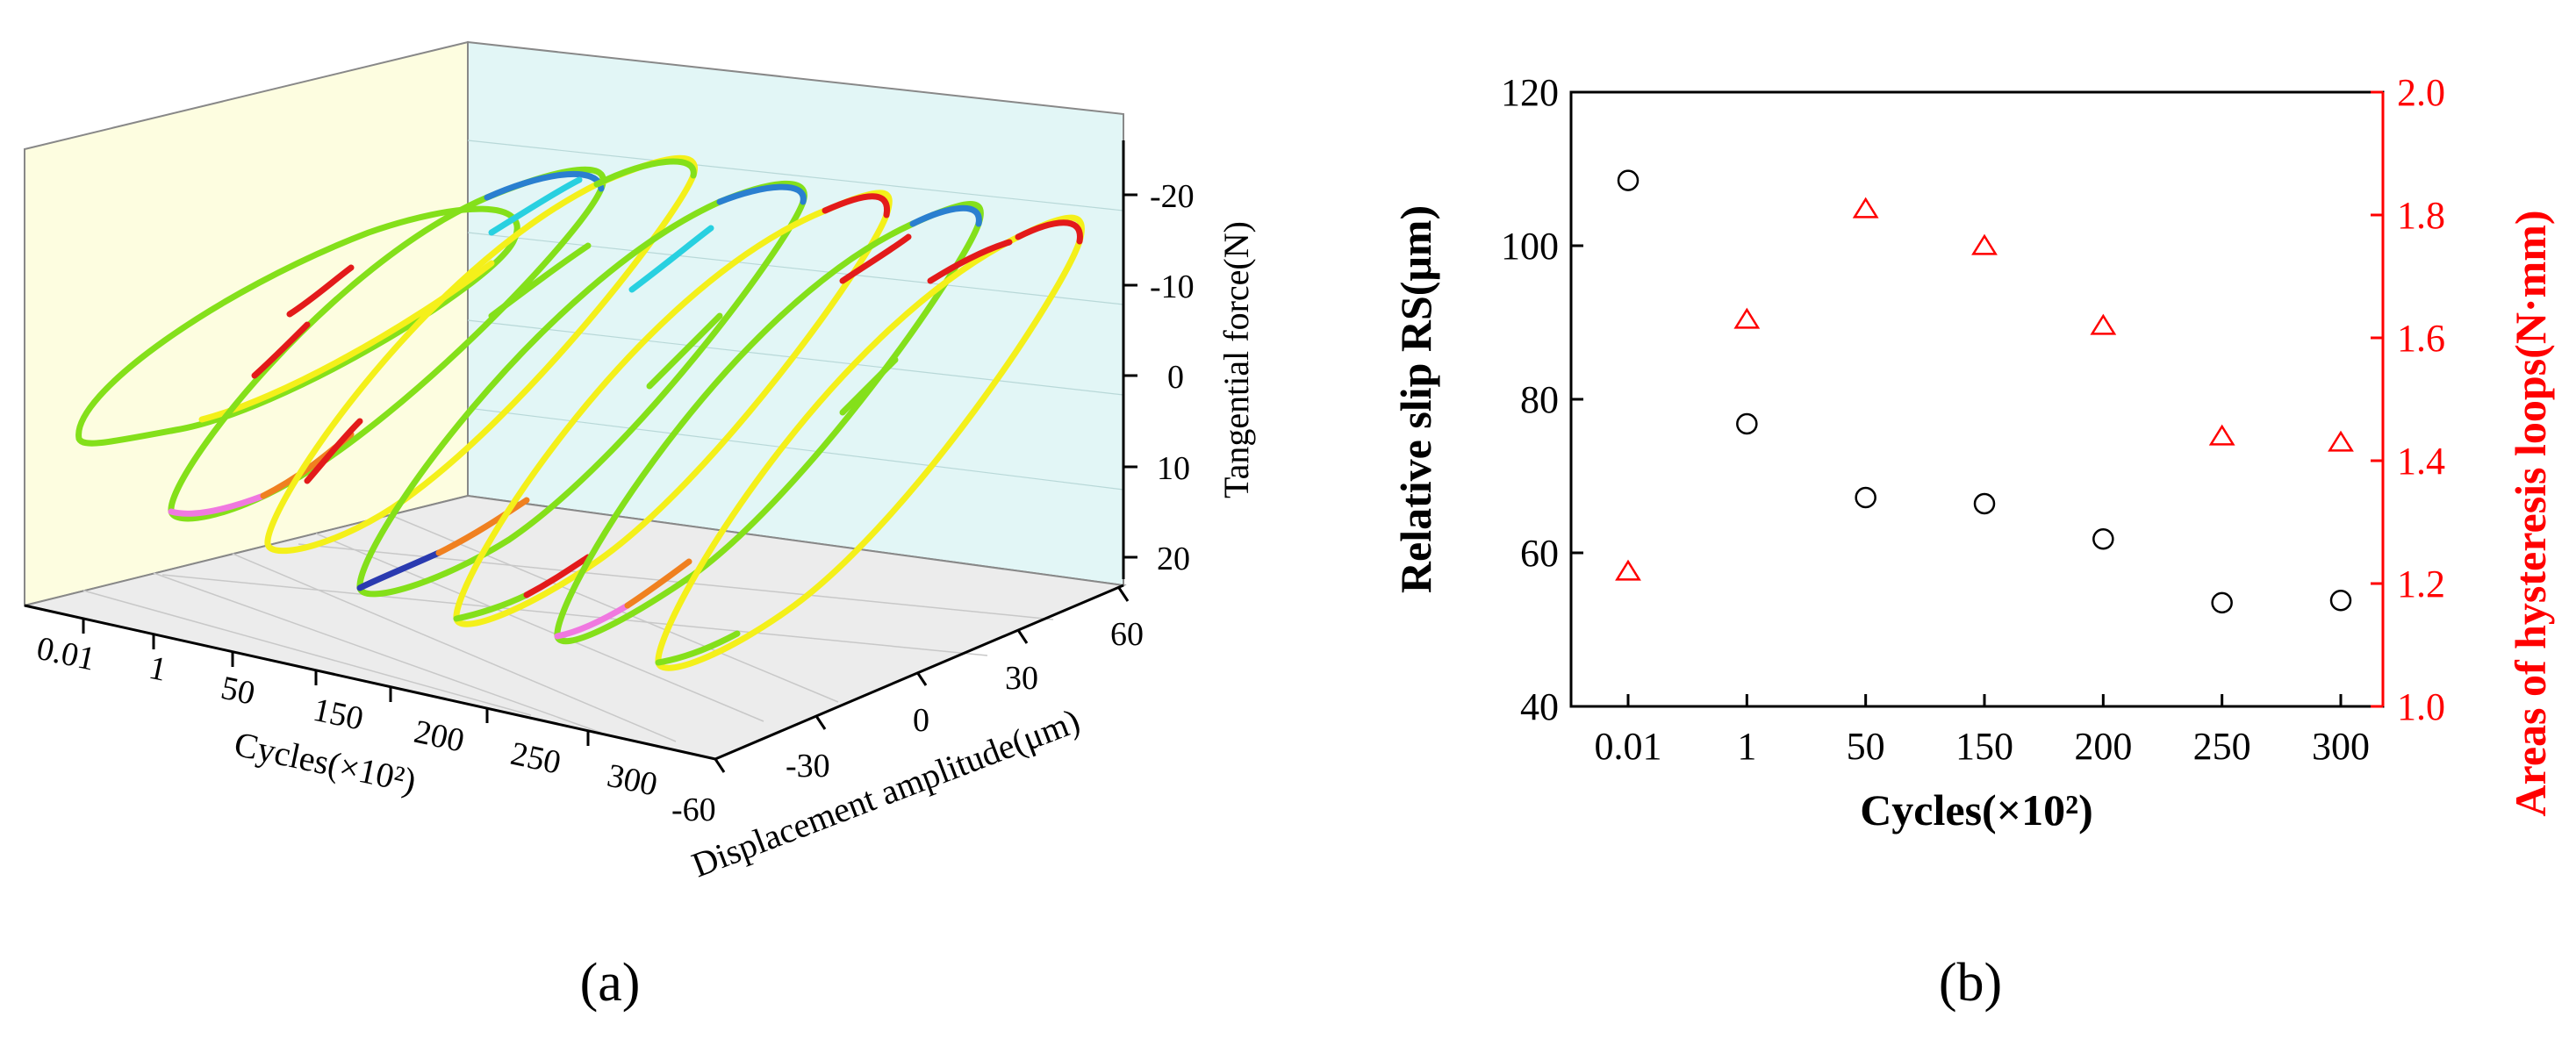 This screenshot has width=2576, height=1046. I want to click on force-tick-label: 0, so click(1175, 378).